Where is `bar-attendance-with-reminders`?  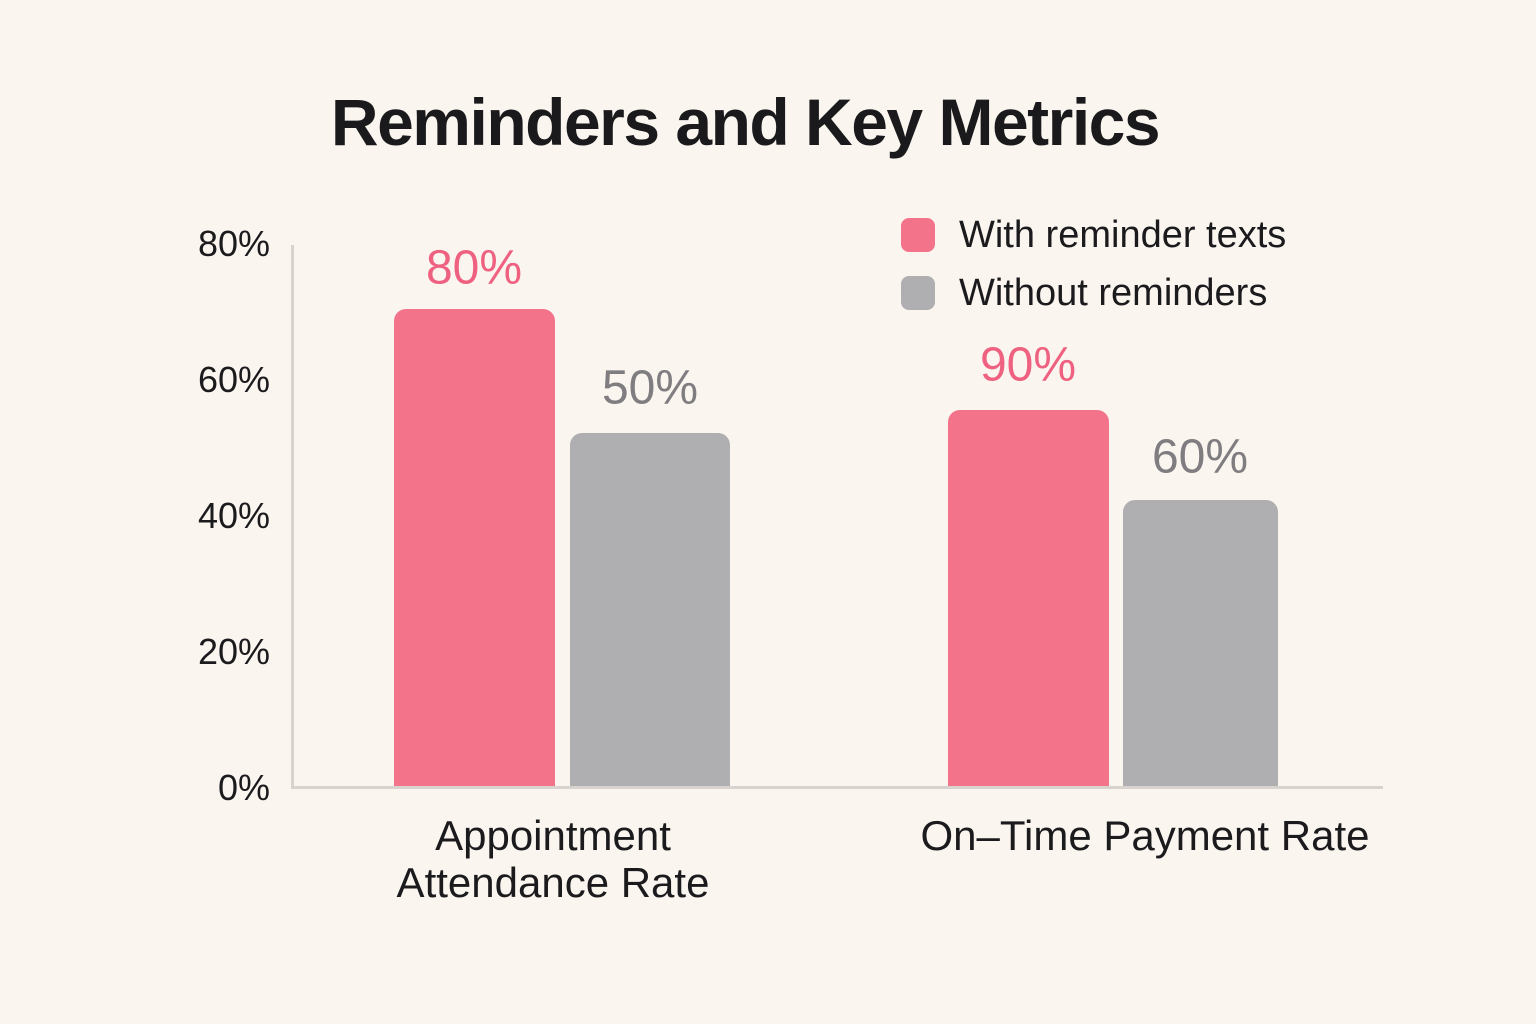 bar-attendance-with-reminders is located at coordinates (474, 547).